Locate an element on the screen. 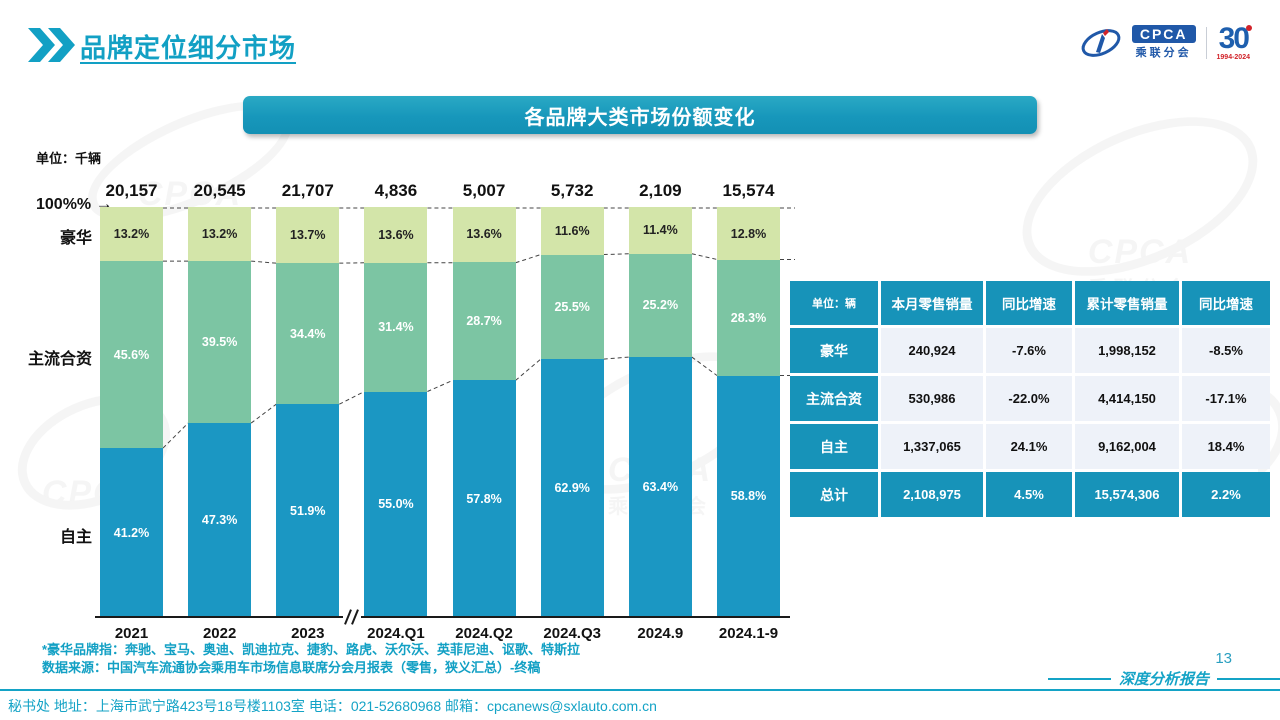 This screenshot has width=1280, height=720. table-cell: -22.0% is located at coordinates (1029, 398).